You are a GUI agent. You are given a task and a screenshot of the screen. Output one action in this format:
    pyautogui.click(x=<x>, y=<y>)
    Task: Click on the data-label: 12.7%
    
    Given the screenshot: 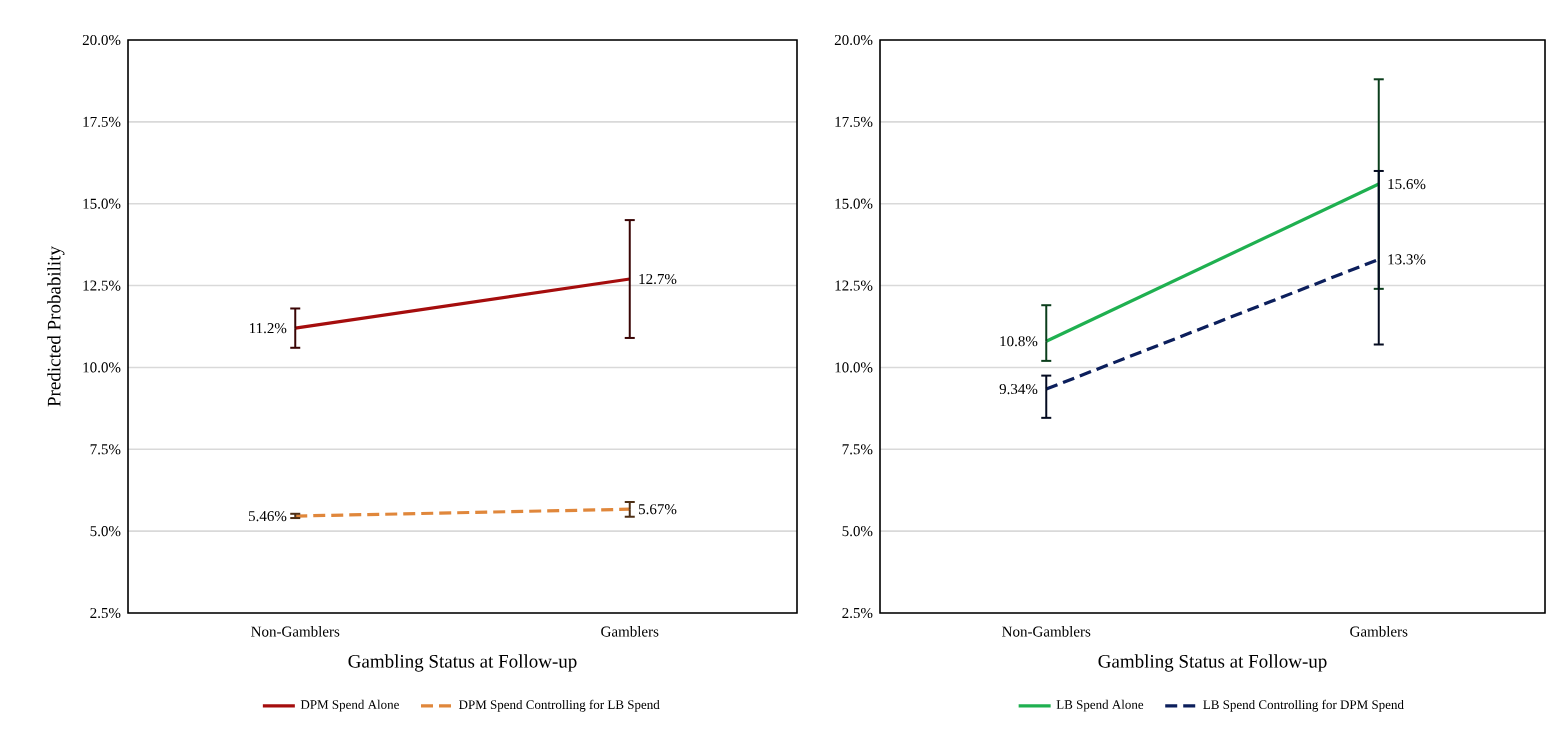 What is the action you would take?
    pyautogui.click(x=658, y=279)
    